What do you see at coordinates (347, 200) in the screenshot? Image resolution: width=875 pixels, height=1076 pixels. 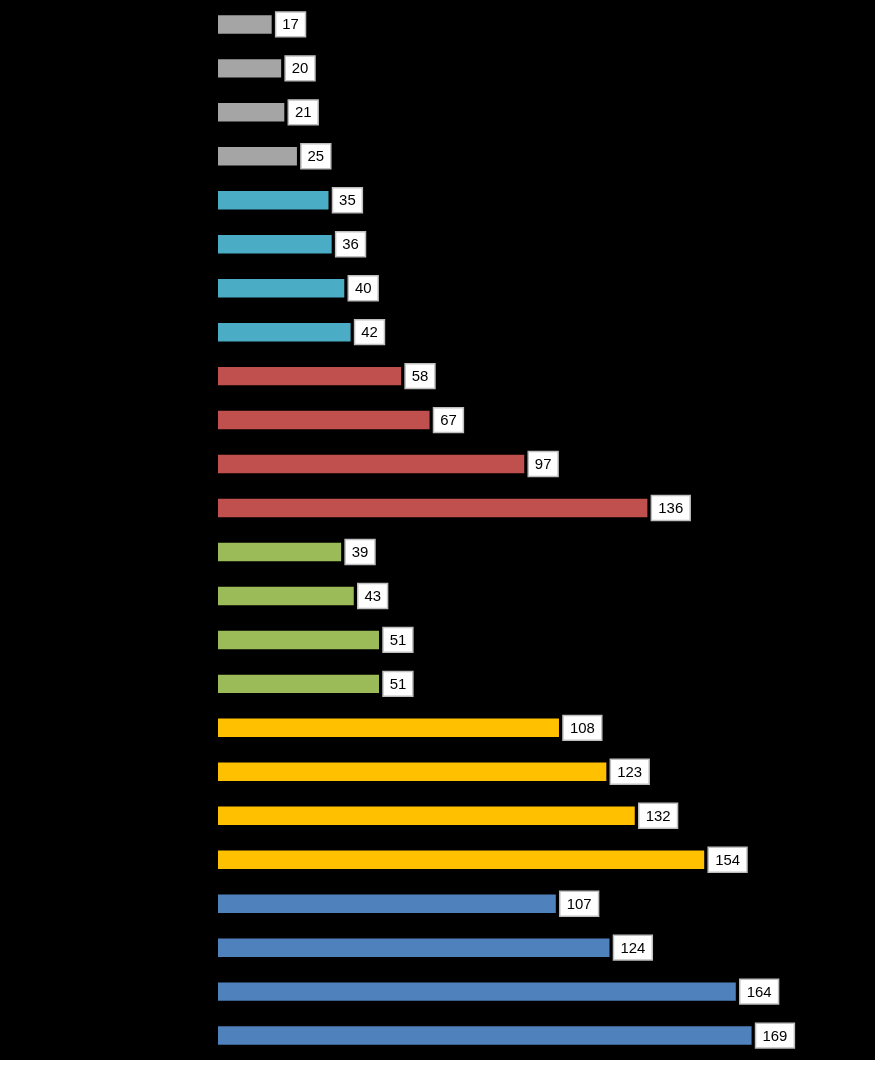 I see `data-label: 35` at bounding box center [347, 200].